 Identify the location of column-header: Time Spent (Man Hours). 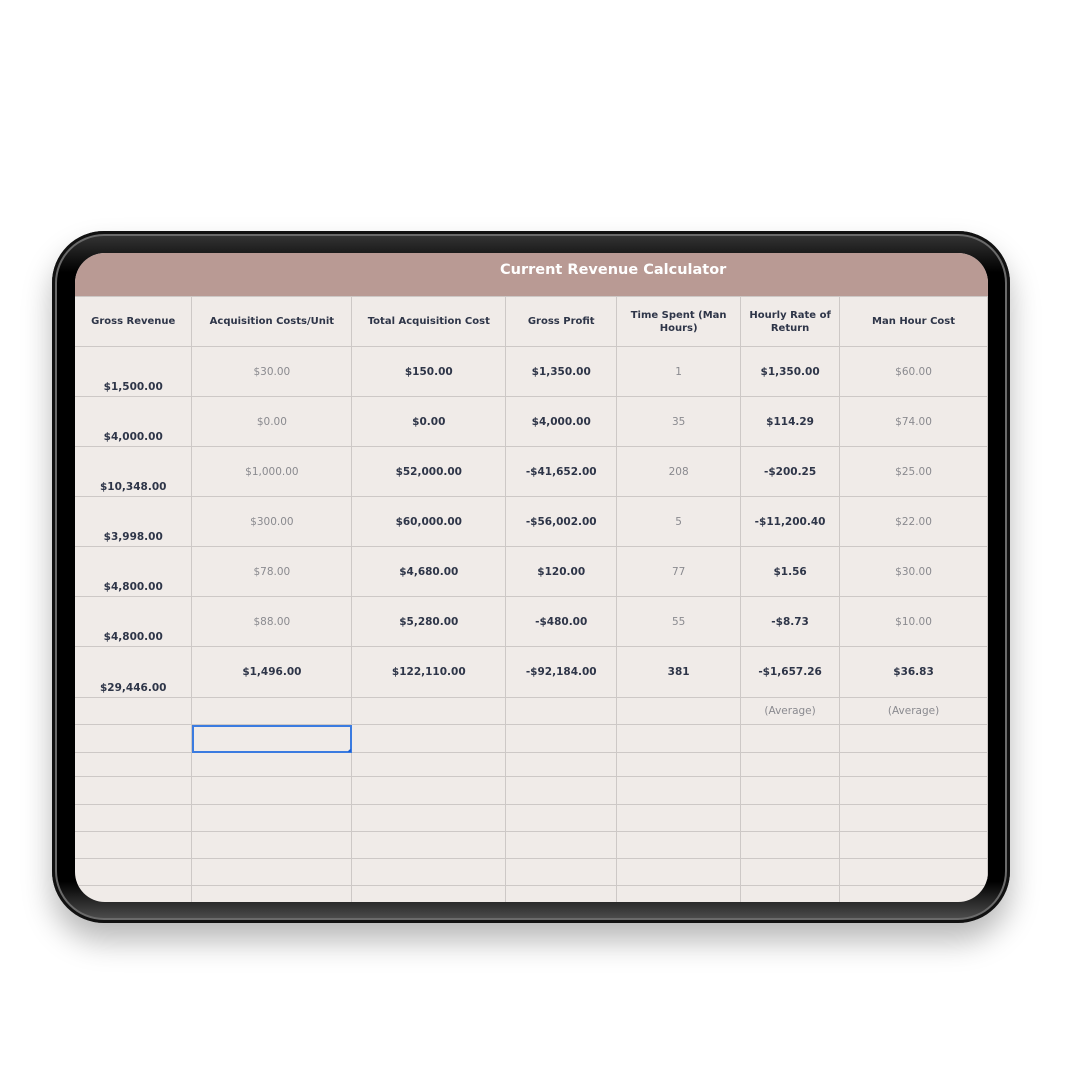
(679, 321).